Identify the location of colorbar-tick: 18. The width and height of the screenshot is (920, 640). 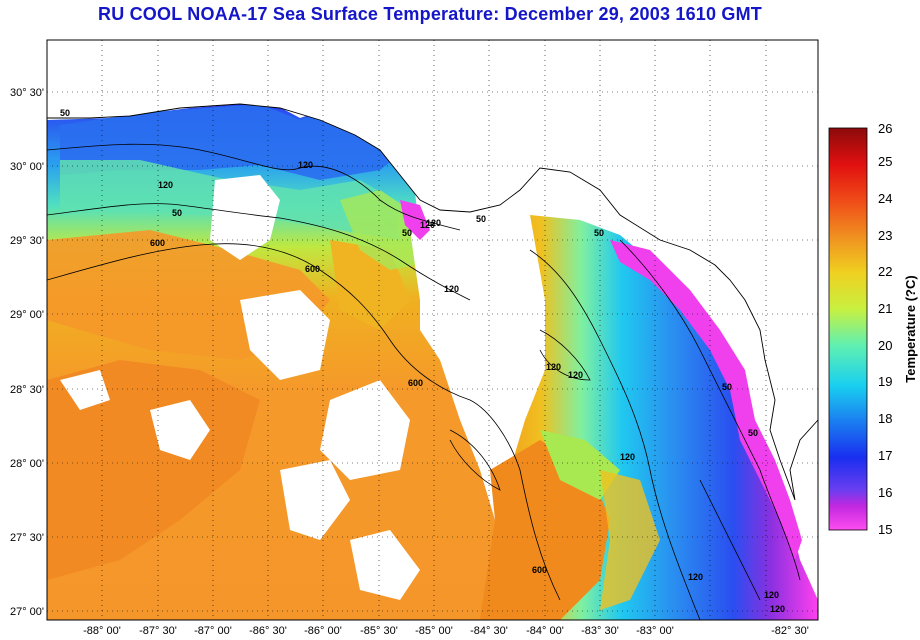
(885, 418).